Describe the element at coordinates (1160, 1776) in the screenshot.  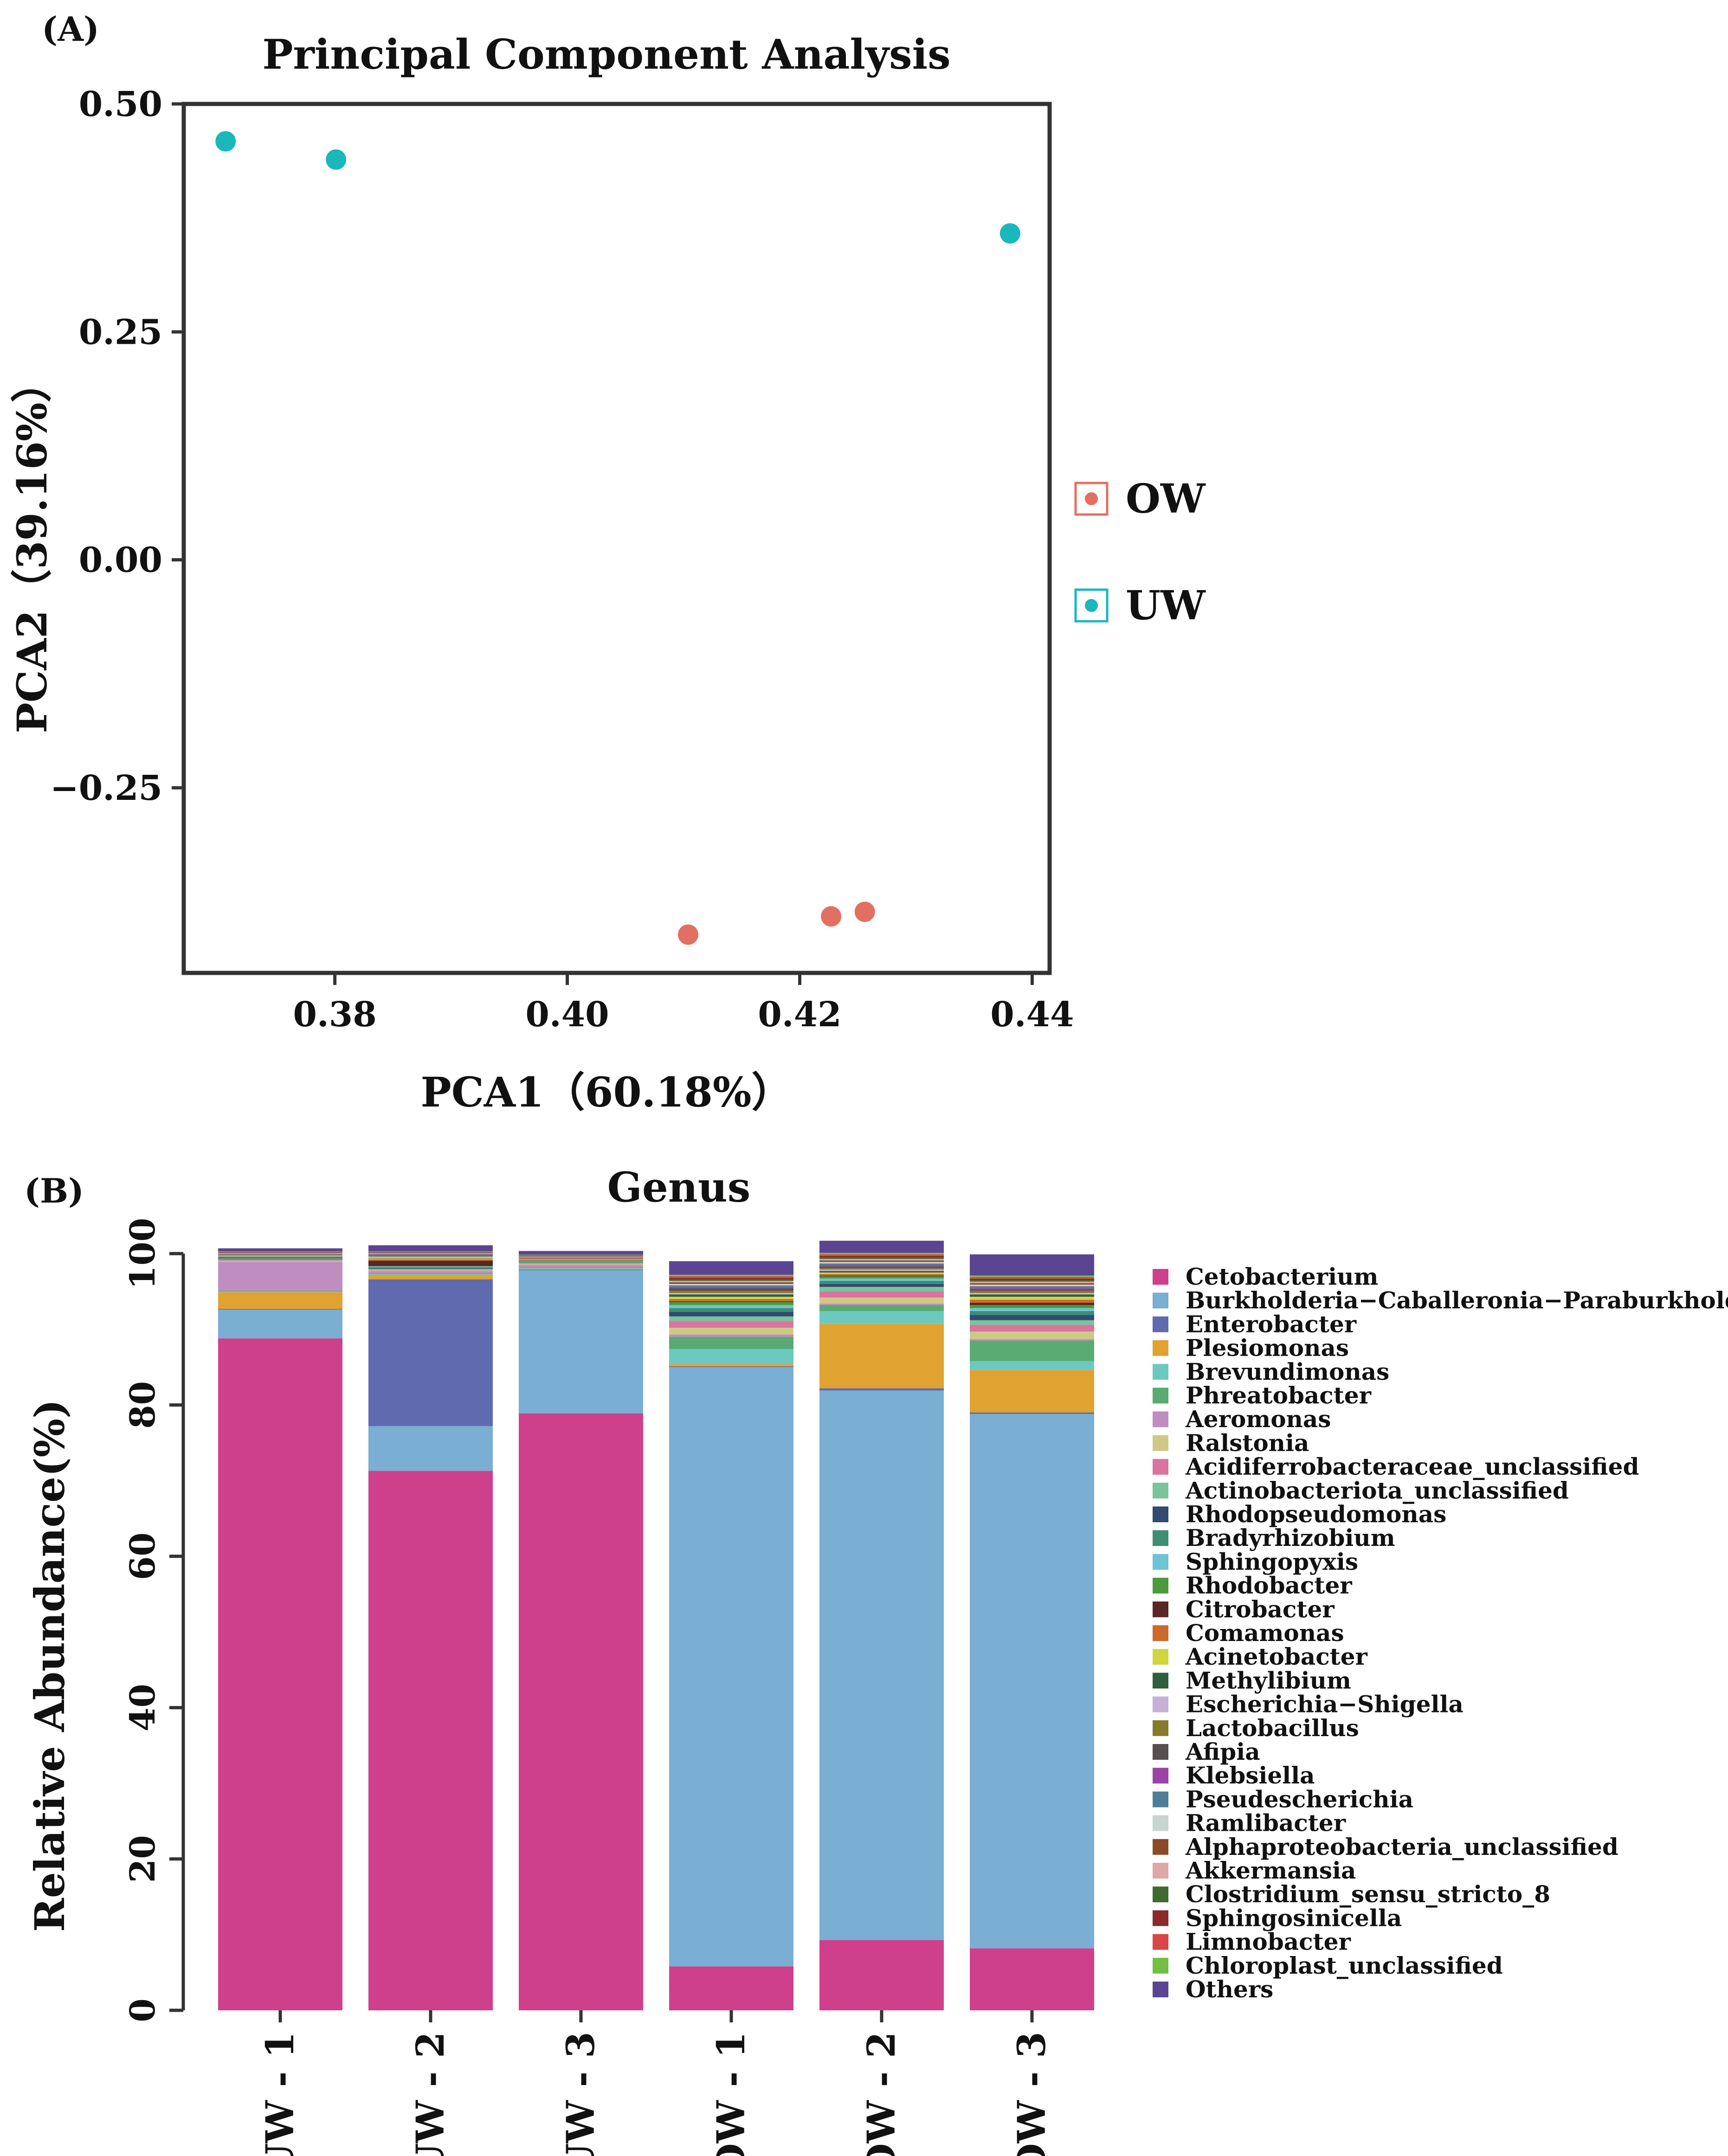
I see `legend-swatch-klebsiella` at that location.